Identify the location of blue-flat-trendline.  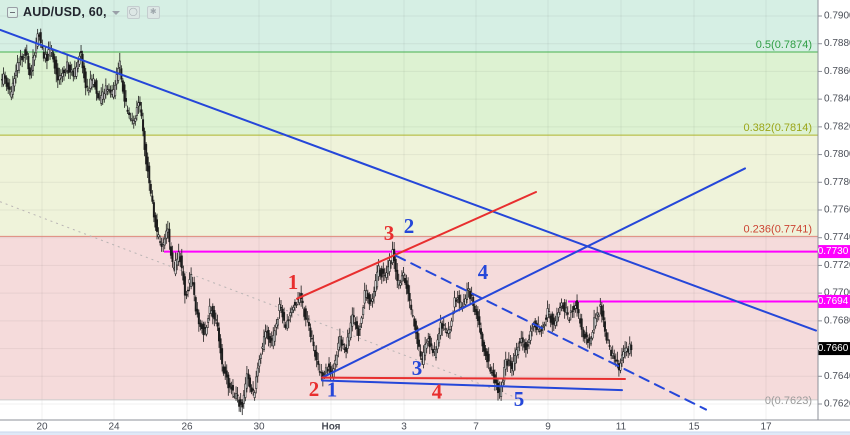
(472, 385).